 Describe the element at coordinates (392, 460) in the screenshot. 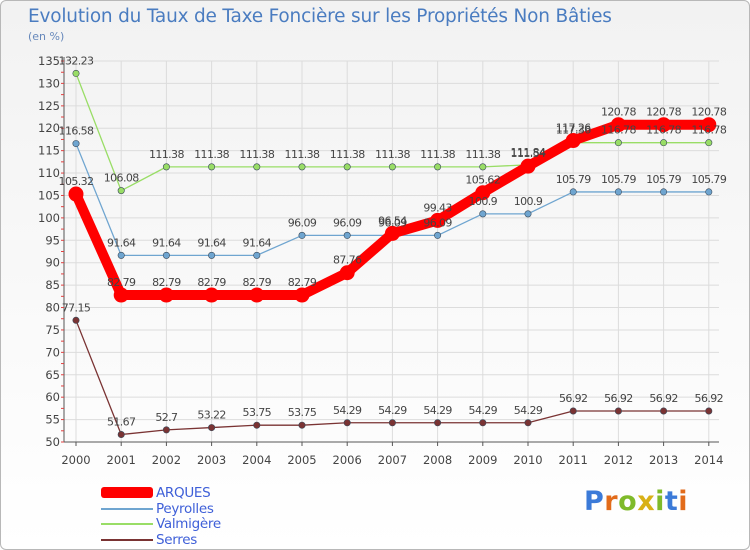

I see `x-tick-label: 2007` at that location.